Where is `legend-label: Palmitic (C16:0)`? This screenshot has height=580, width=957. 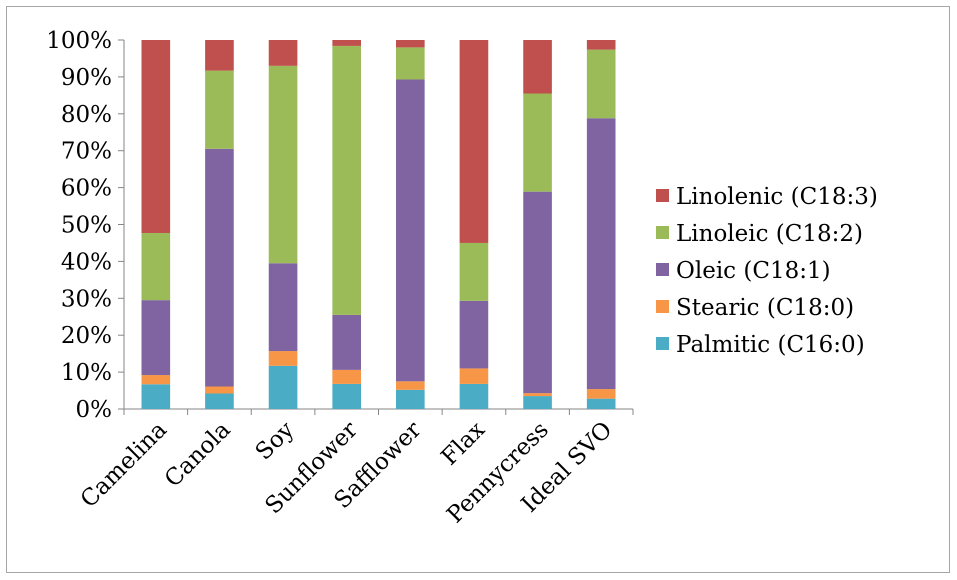 legend-label: Palmitic (C16:0) is located at coordinates (770, 345).